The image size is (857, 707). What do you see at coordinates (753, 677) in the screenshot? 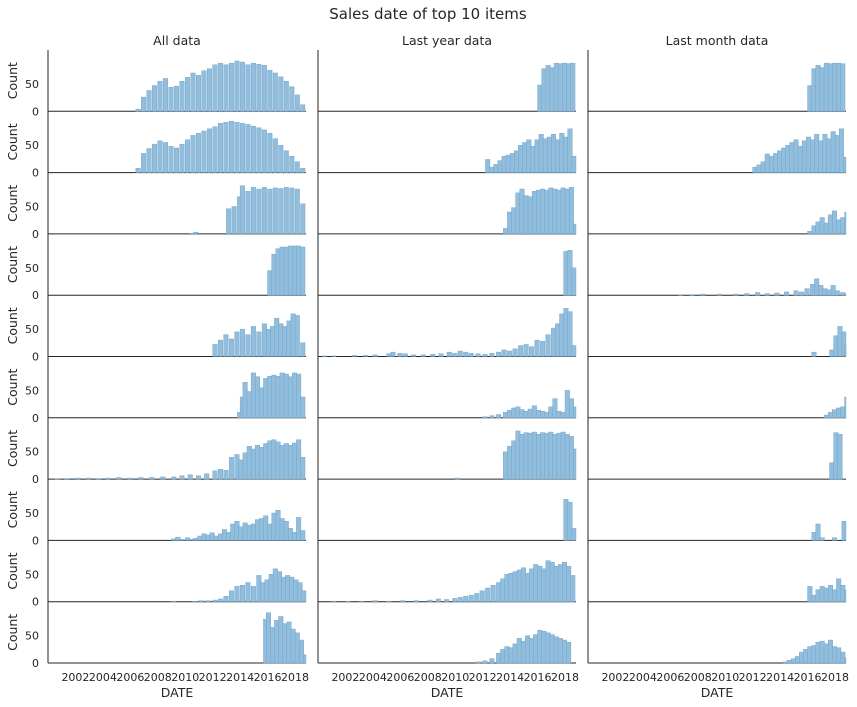
I see `x-tick-label: 2012` at bounding box center [753, 677].